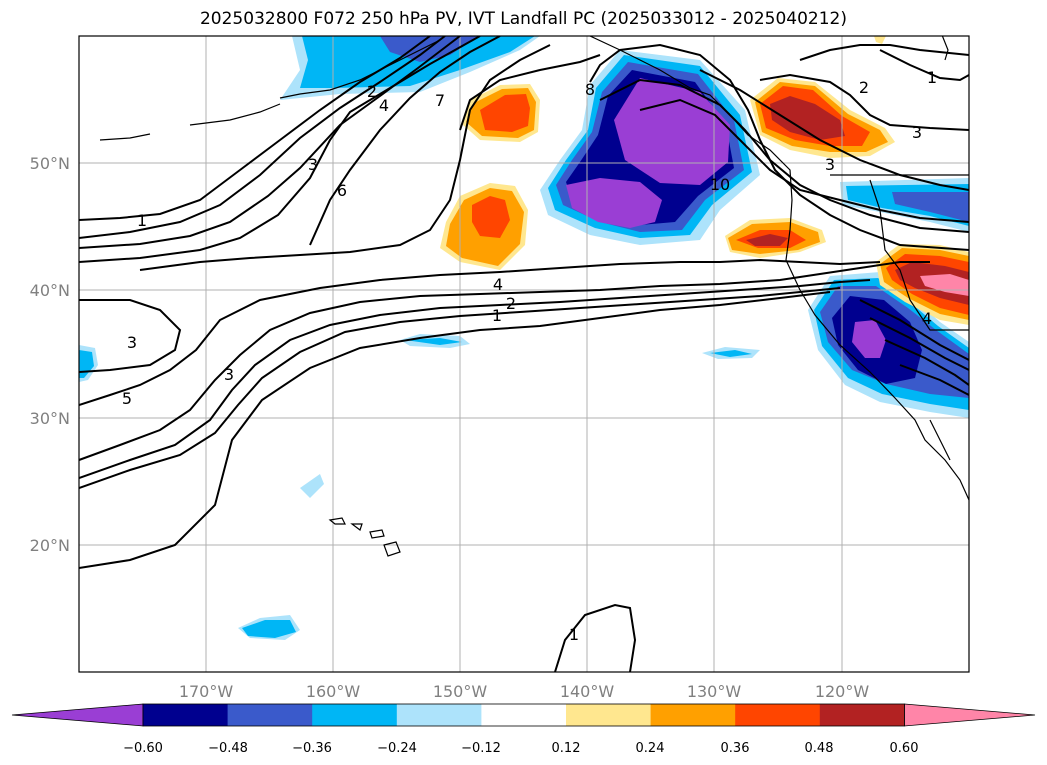 The width and height of the screenshot is (1047, 765). What do you see at coordinates (566, 748) in the screenshot?
I see `colorbar-tick-label: 0.12` at bounding box center [566, 748].